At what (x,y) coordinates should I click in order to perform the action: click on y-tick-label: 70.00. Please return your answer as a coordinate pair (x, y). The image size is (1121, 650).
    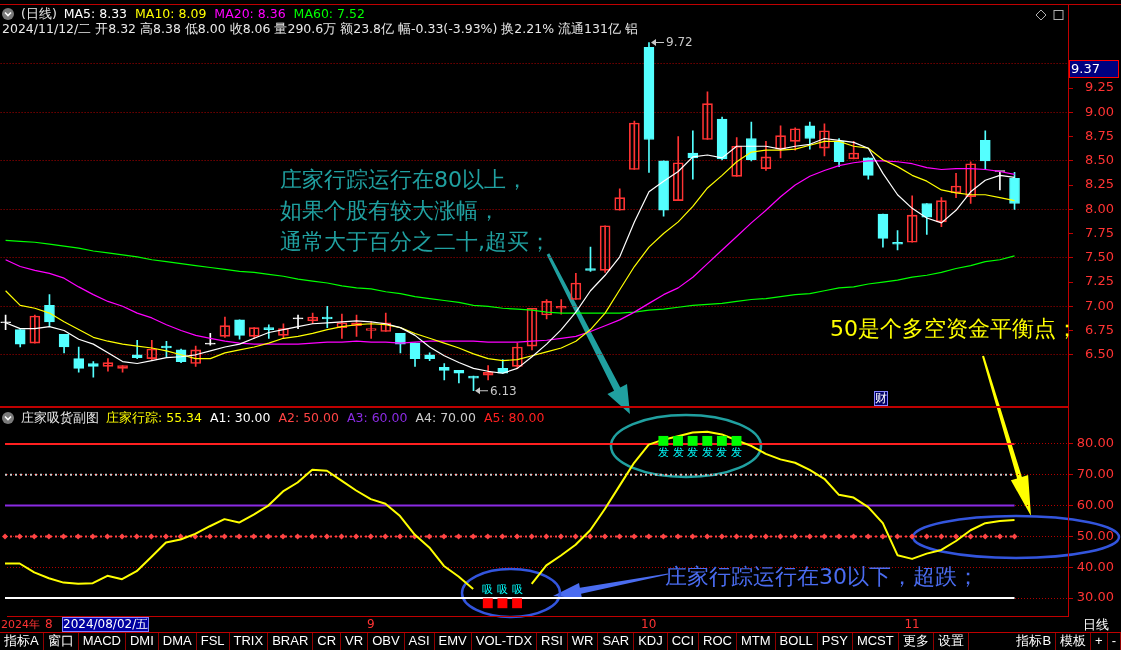
    Looking at the image, I should click on (1095, 474).